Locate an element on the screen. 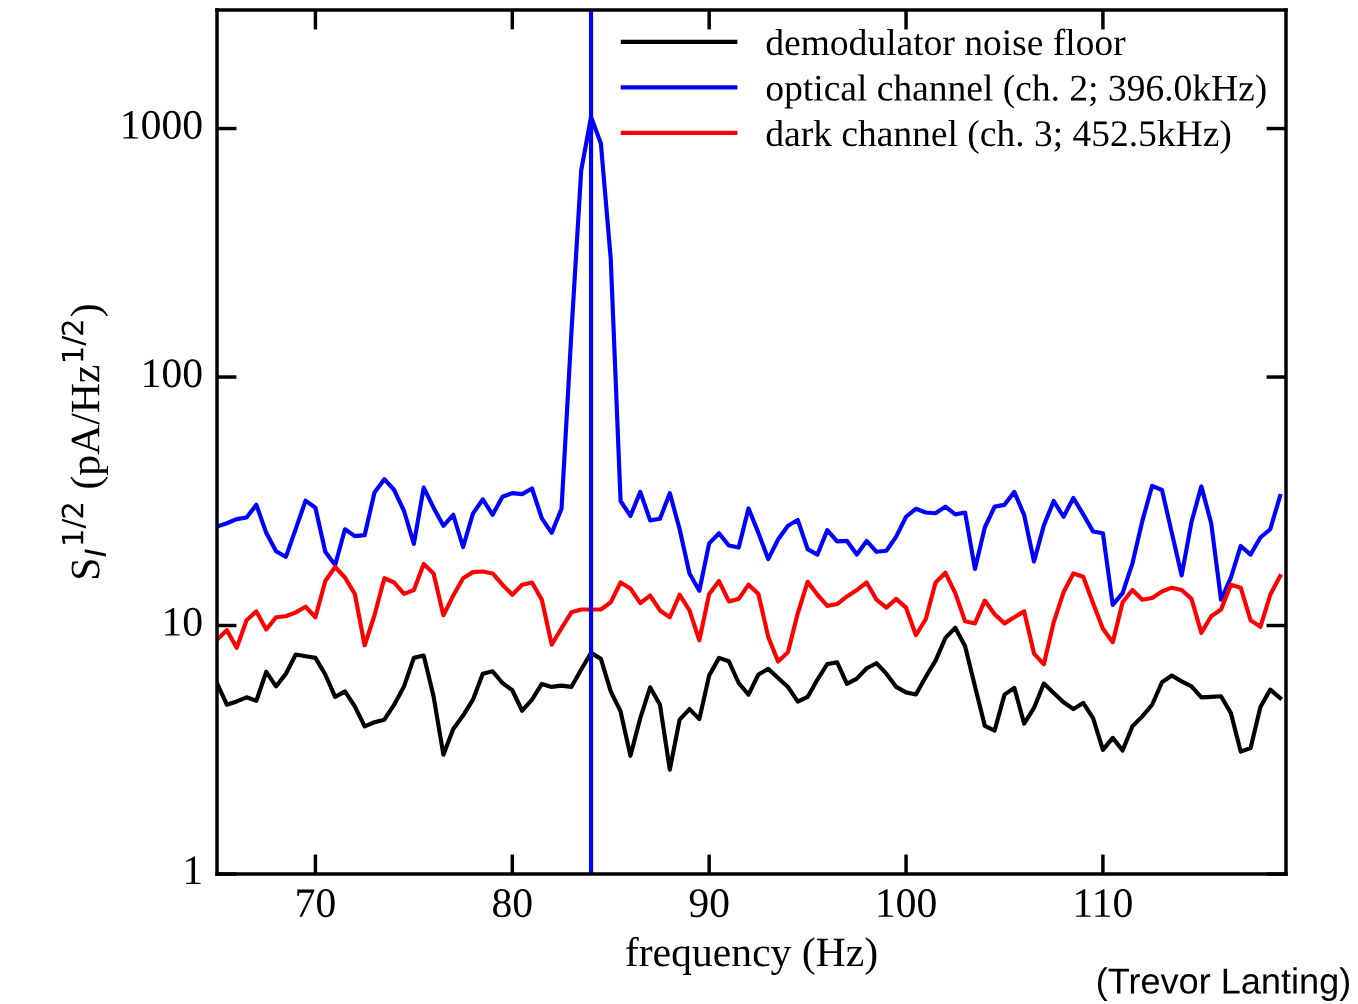 The image size is (1358, 1004). text: (Trevor Lanting) is located at coordinates (1223, 984).